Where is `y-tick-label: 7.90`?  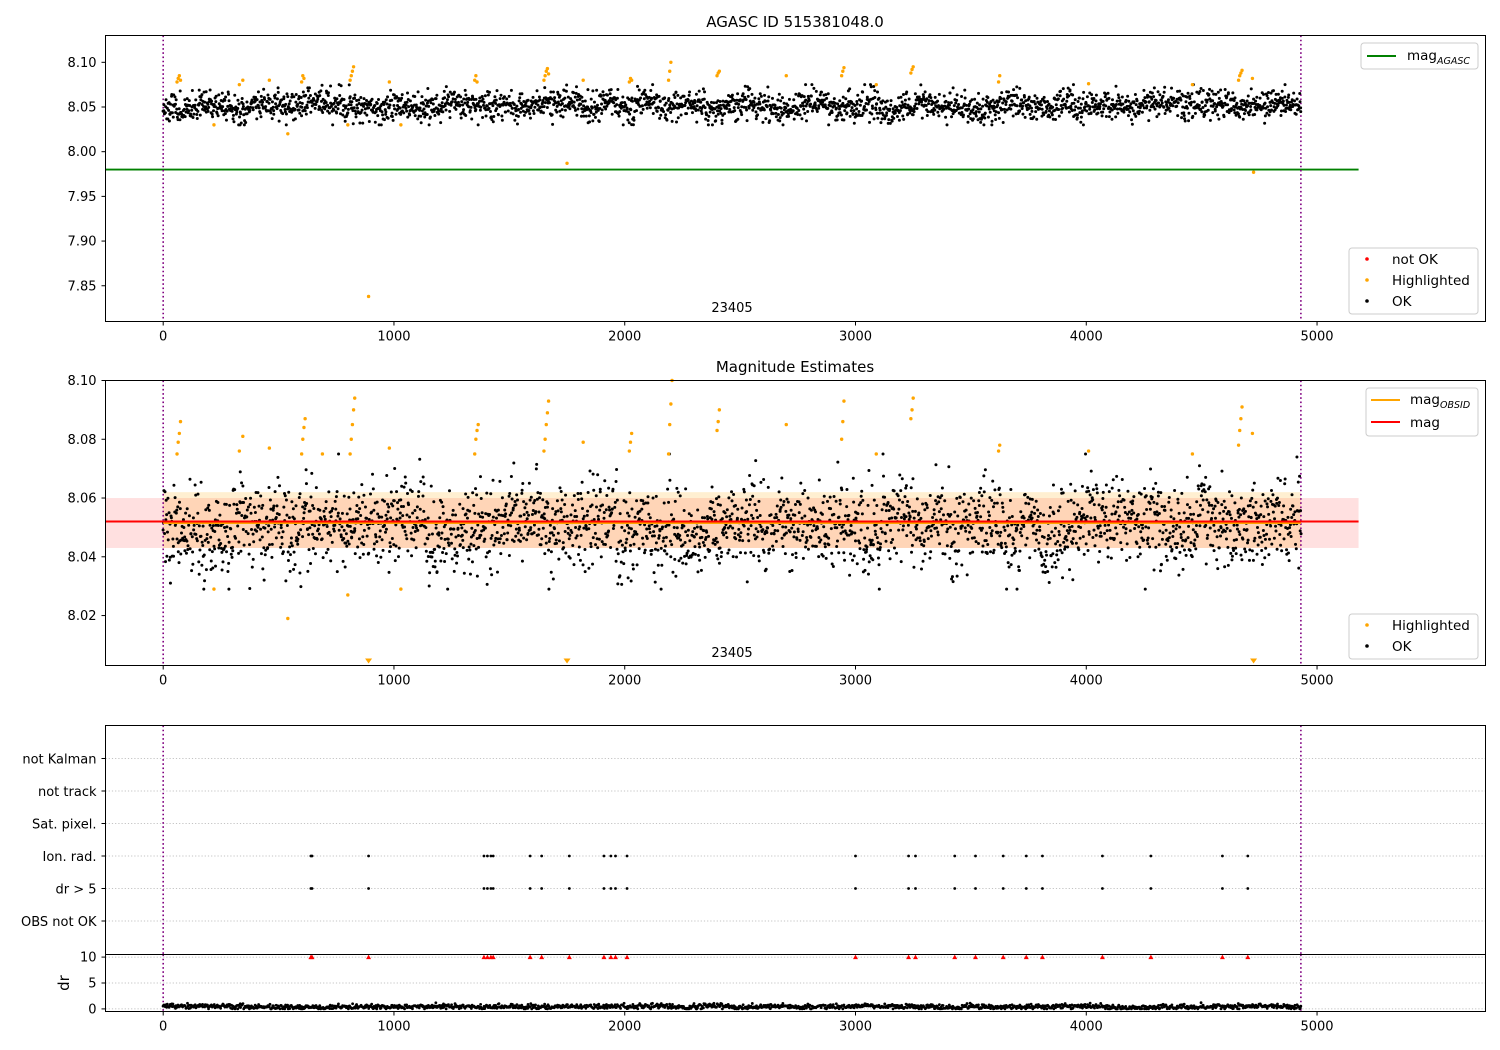
y-tick-label: 7.90 is located at coordinates (82, 242).